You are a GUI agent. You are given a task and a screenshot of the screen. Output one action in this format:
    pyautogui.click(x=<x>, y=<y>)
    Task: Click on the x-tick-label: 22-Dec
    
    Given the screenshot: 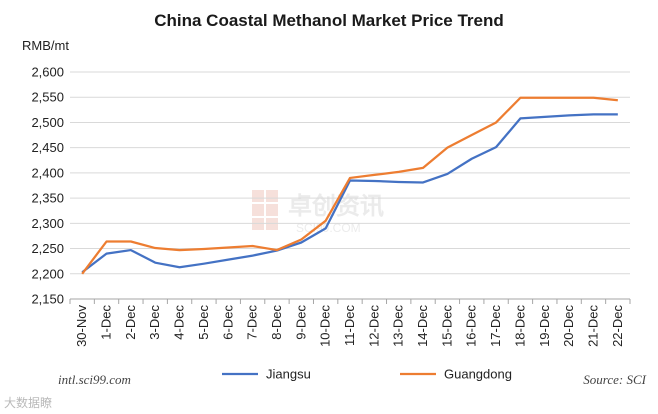 What is the action you would take?
    pyautogui.click(x=617, y=326)
    